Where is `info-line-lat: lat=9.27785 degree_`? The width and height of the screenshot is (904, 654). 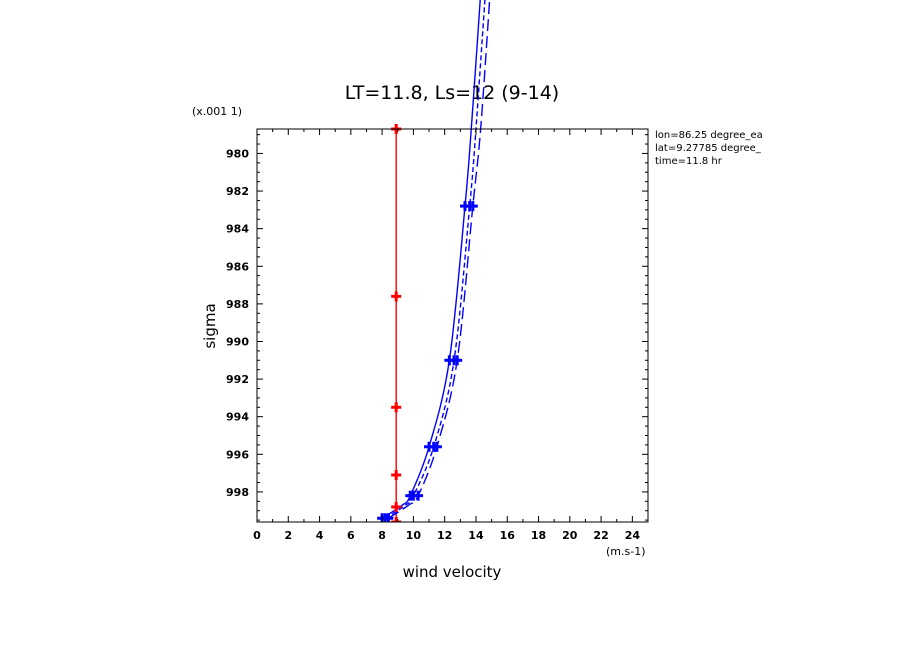 info-line-lat: lat=9.27785 degree_ is located at coordinates (708, 148).